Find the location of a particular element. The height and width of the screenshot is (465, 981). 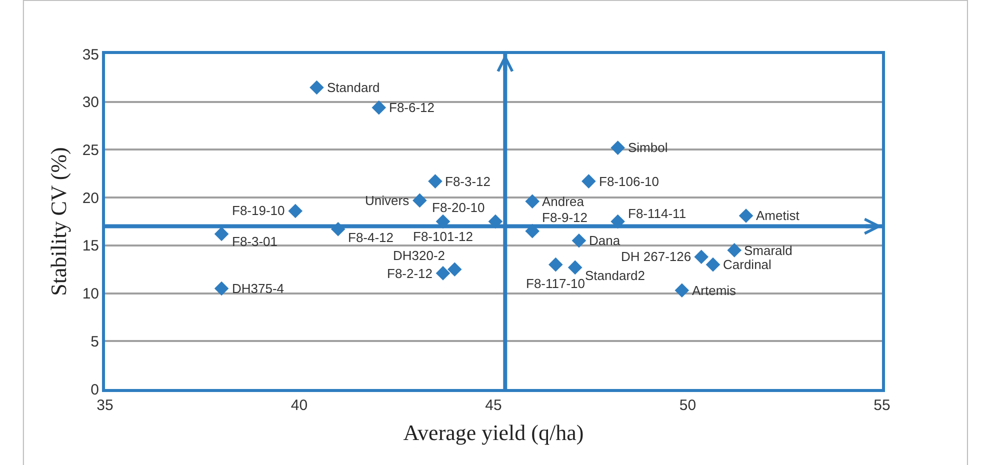

series-label: F8-101-12 is located at coordinates (443, 236).